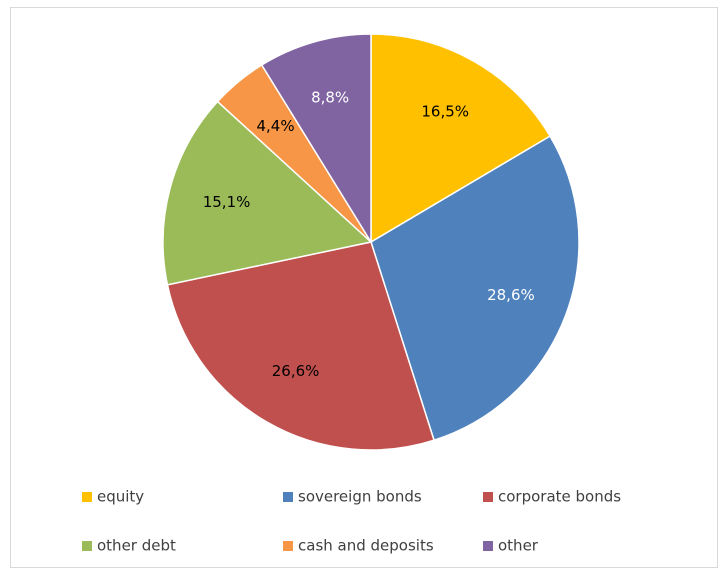 The image size is (722, 576). Describe the element at coordinates (330, 97) in the screenshot. I see `data-label: 8,8%` at that location.